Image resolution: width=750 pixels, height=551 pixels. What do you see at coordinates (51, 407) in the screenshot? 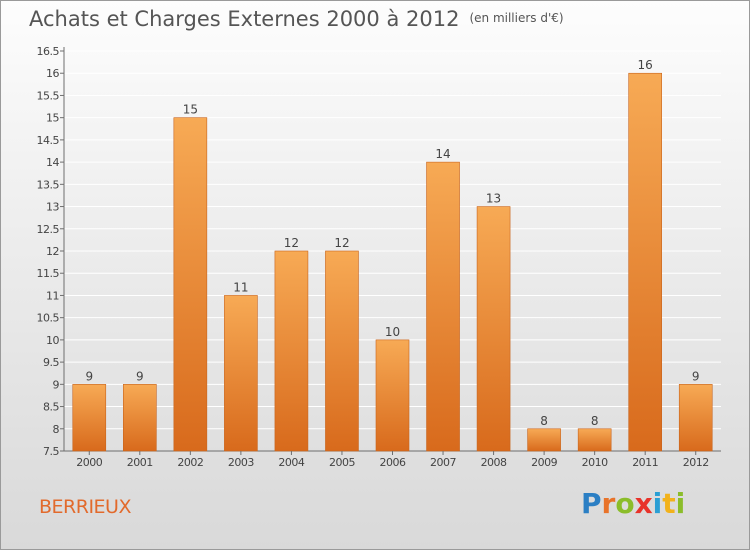
I see `y-tick-label: 8.5` at bounding box center [51, 407].